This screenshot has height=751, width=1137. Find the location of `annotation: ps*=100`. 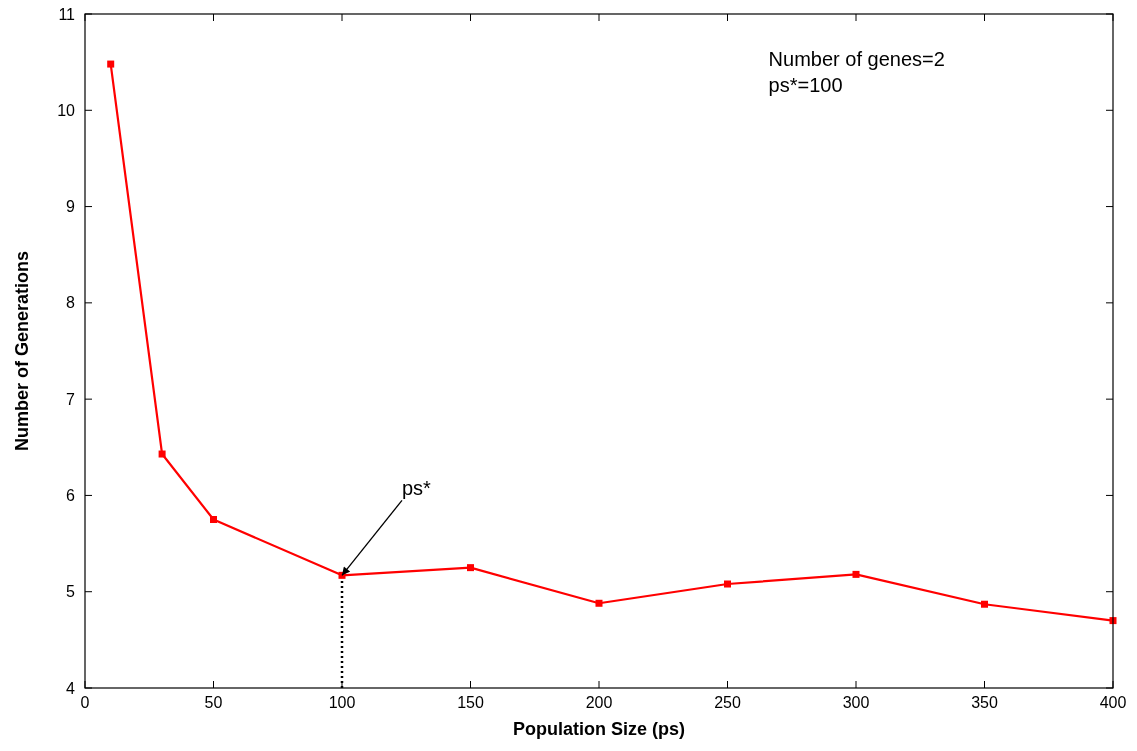

annotation: ps*=100 is located at coordinates (805, 85).